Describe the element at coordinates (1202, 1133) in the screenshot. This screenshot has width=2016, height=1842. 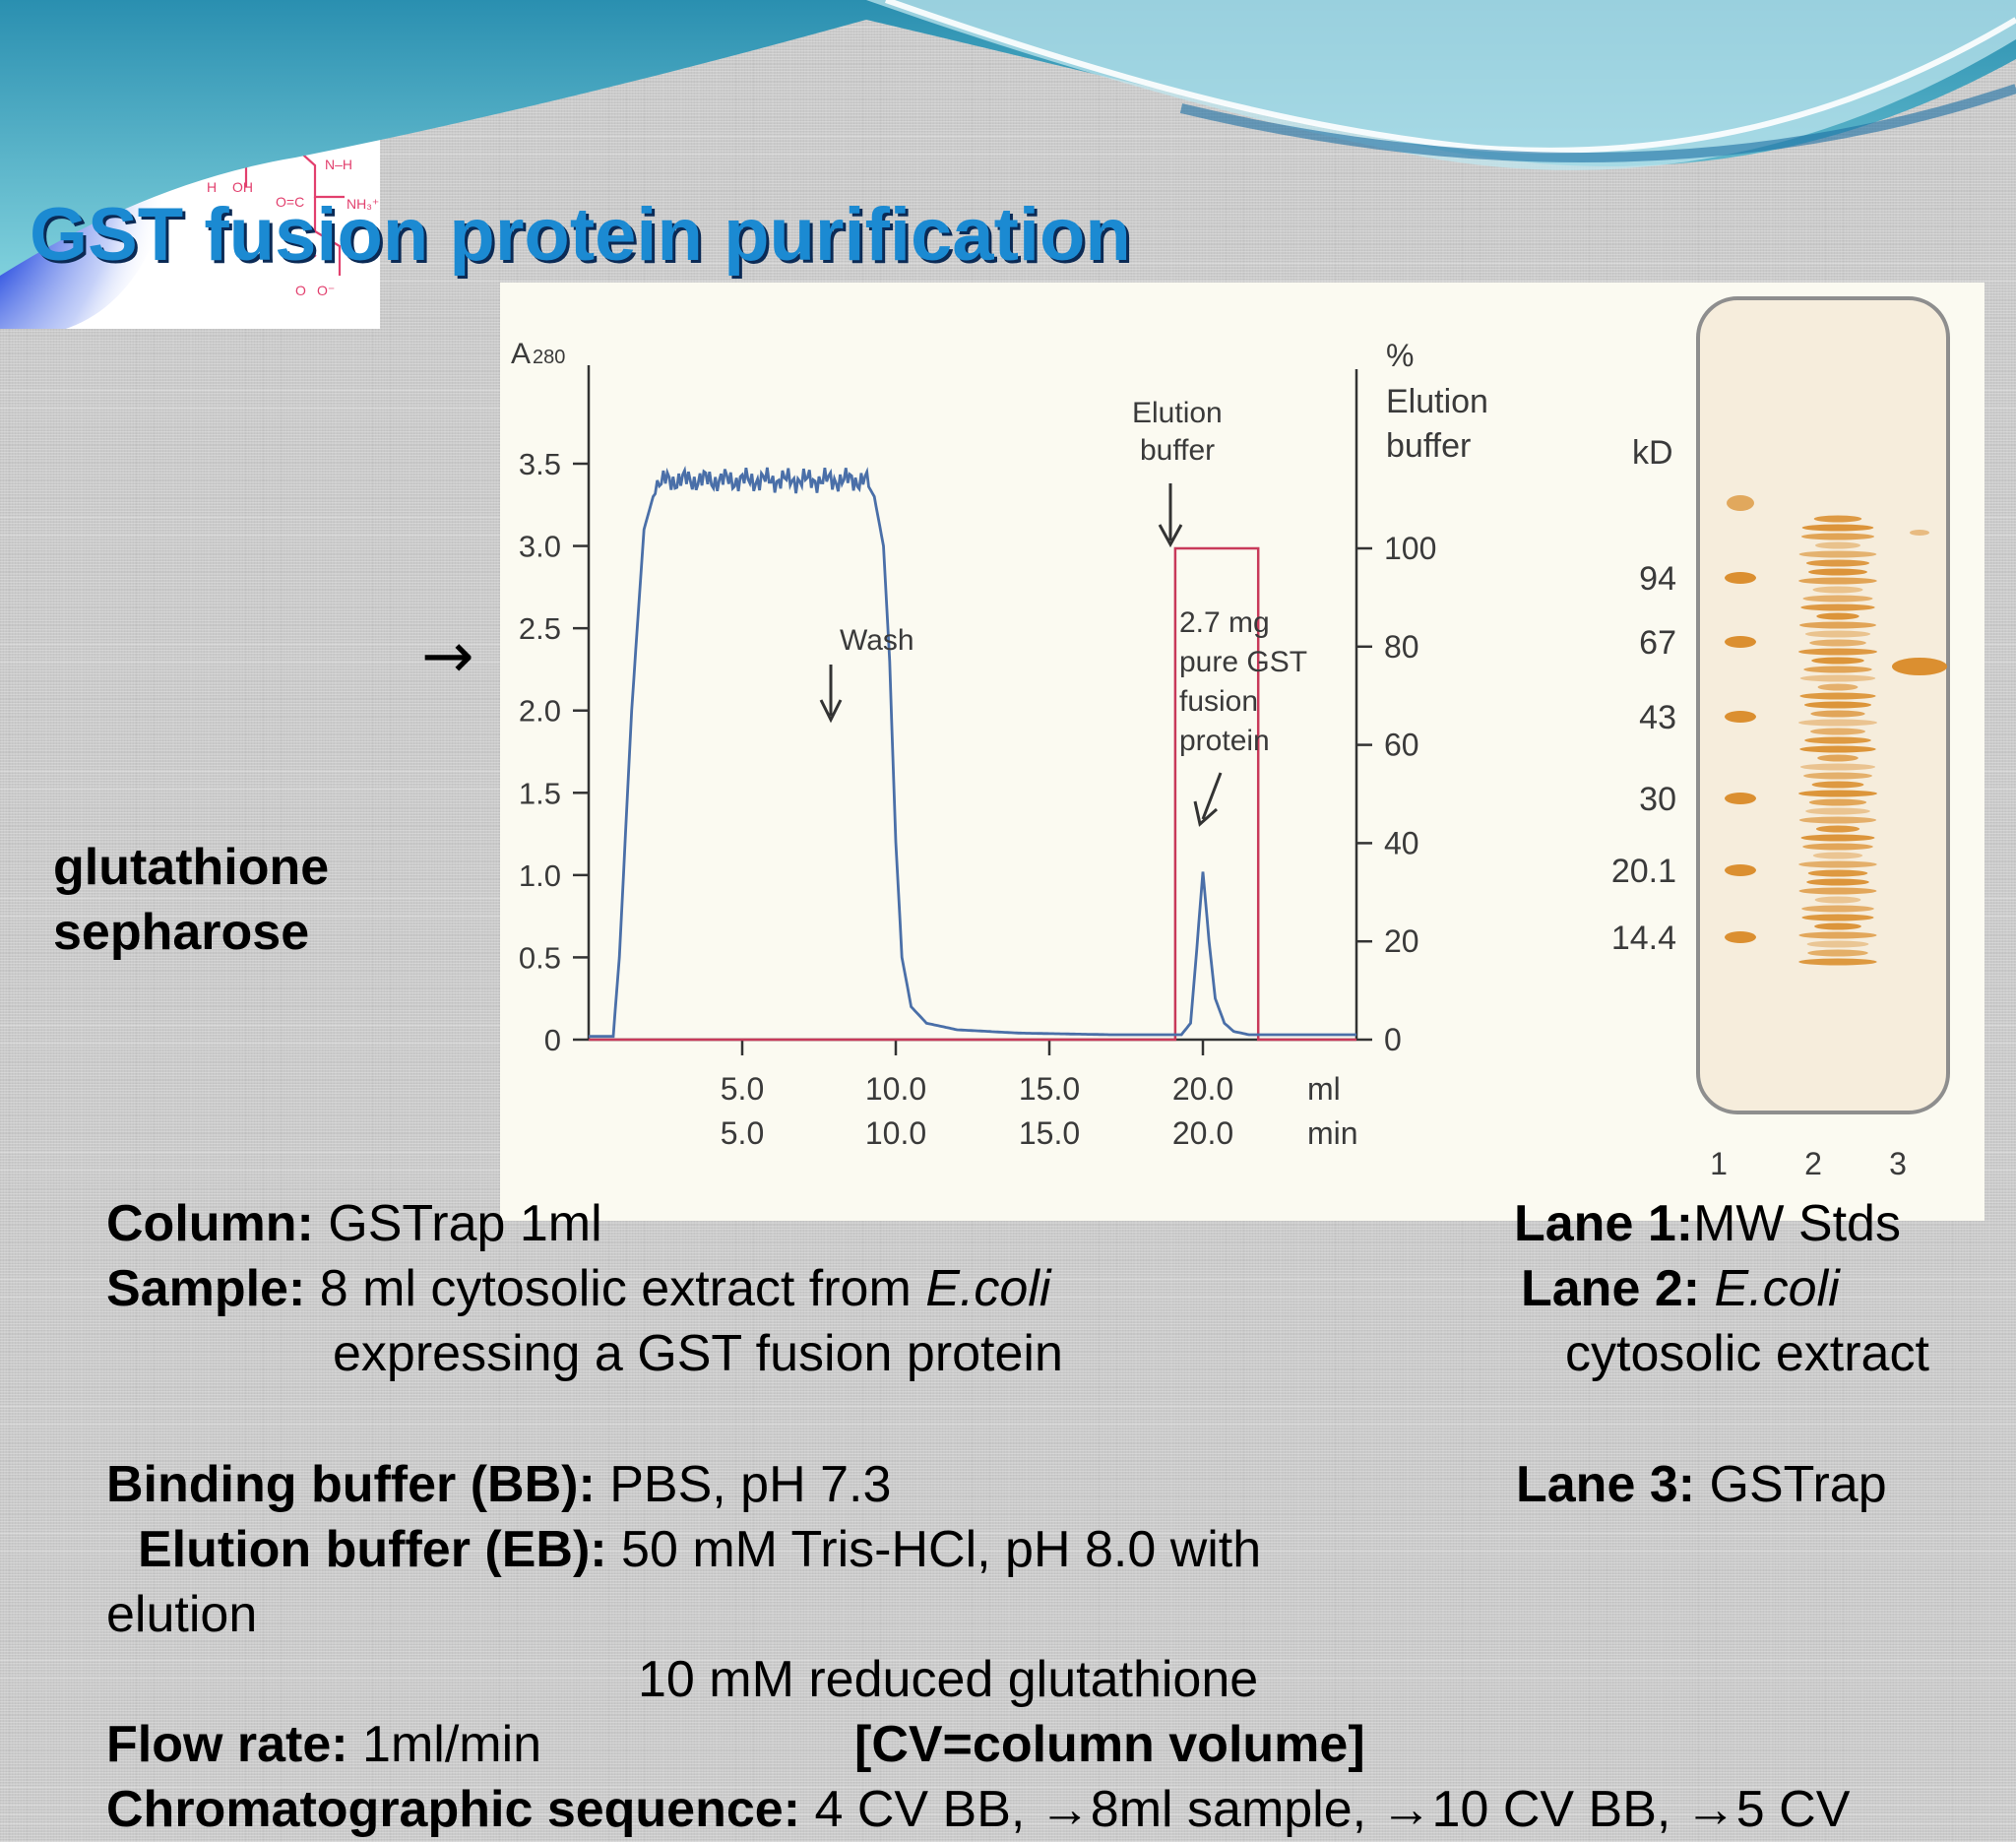
I see `x-tick-label-min: 20.0` at that location.